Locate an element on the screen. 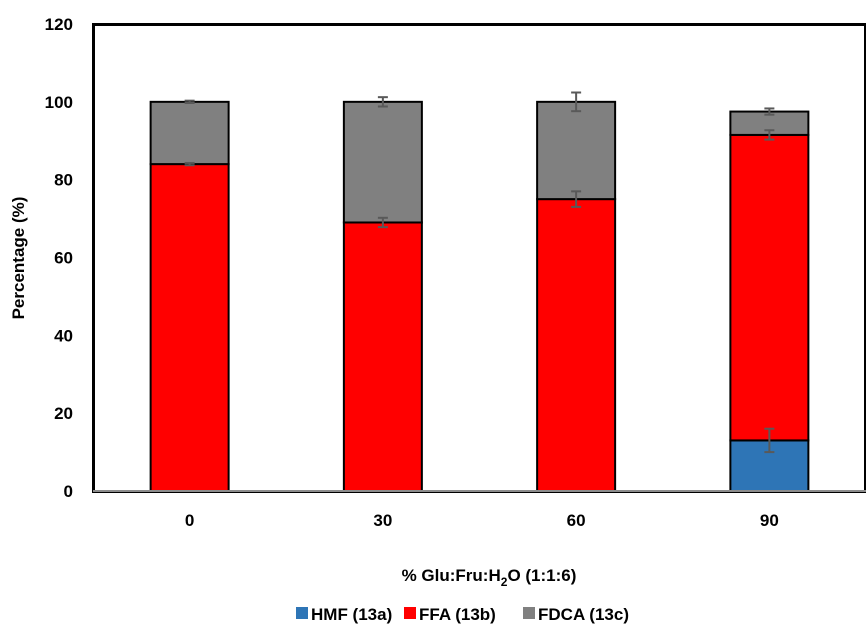 The image size is (866, 630). legend-label: FDCA (13c) is located at coordinates (583, 614).